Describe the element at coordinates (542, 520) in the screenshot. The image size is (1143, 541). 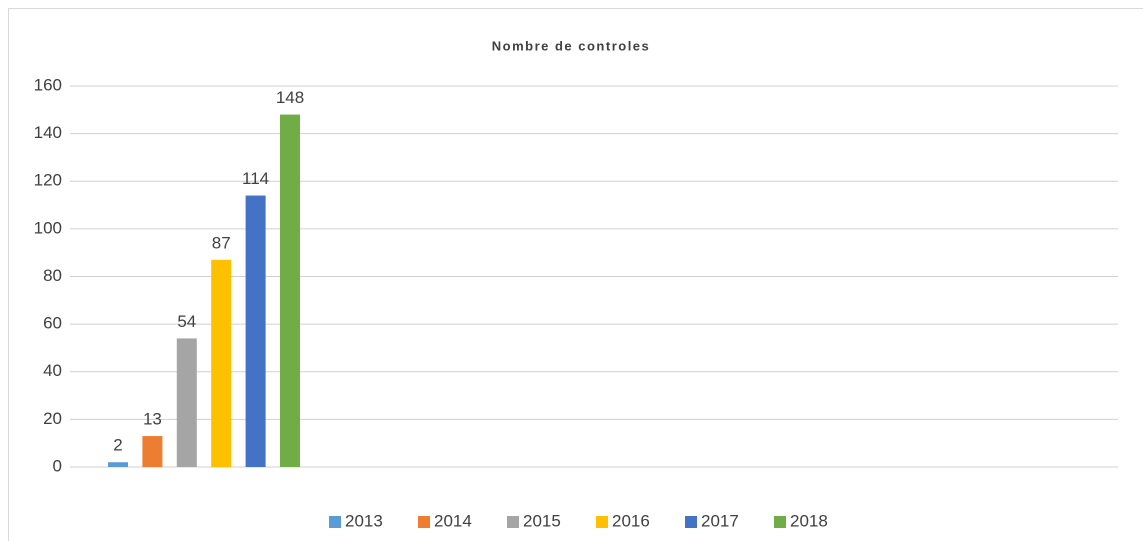
I see `legend-label: 2015` at that location.